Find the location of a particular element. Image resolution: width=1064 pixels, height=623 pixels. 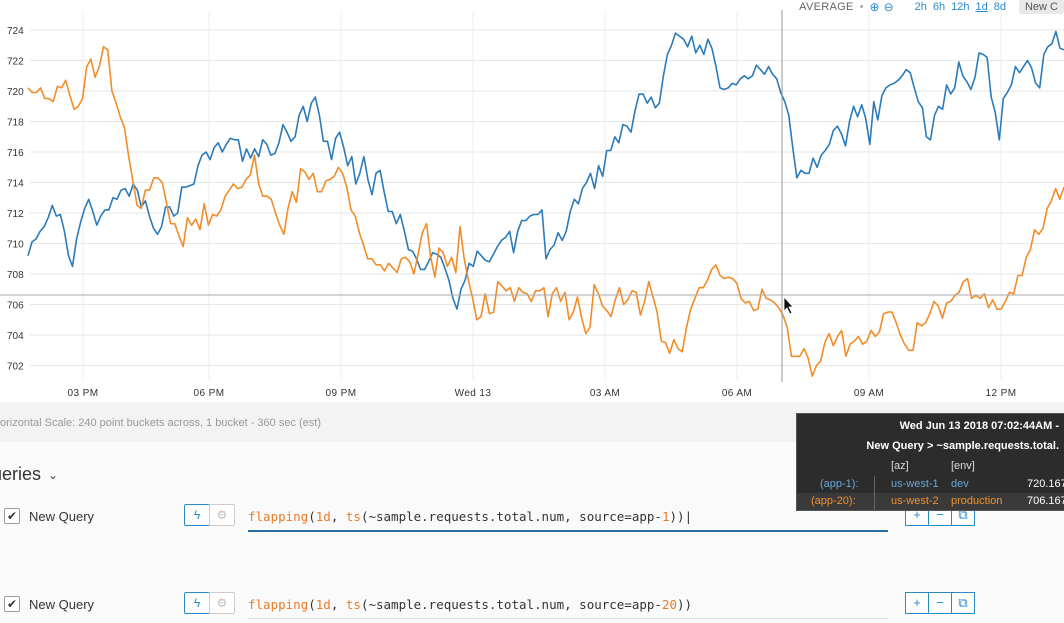

zoom-in-icon: ⊕ is located at coordinates (874, 7).